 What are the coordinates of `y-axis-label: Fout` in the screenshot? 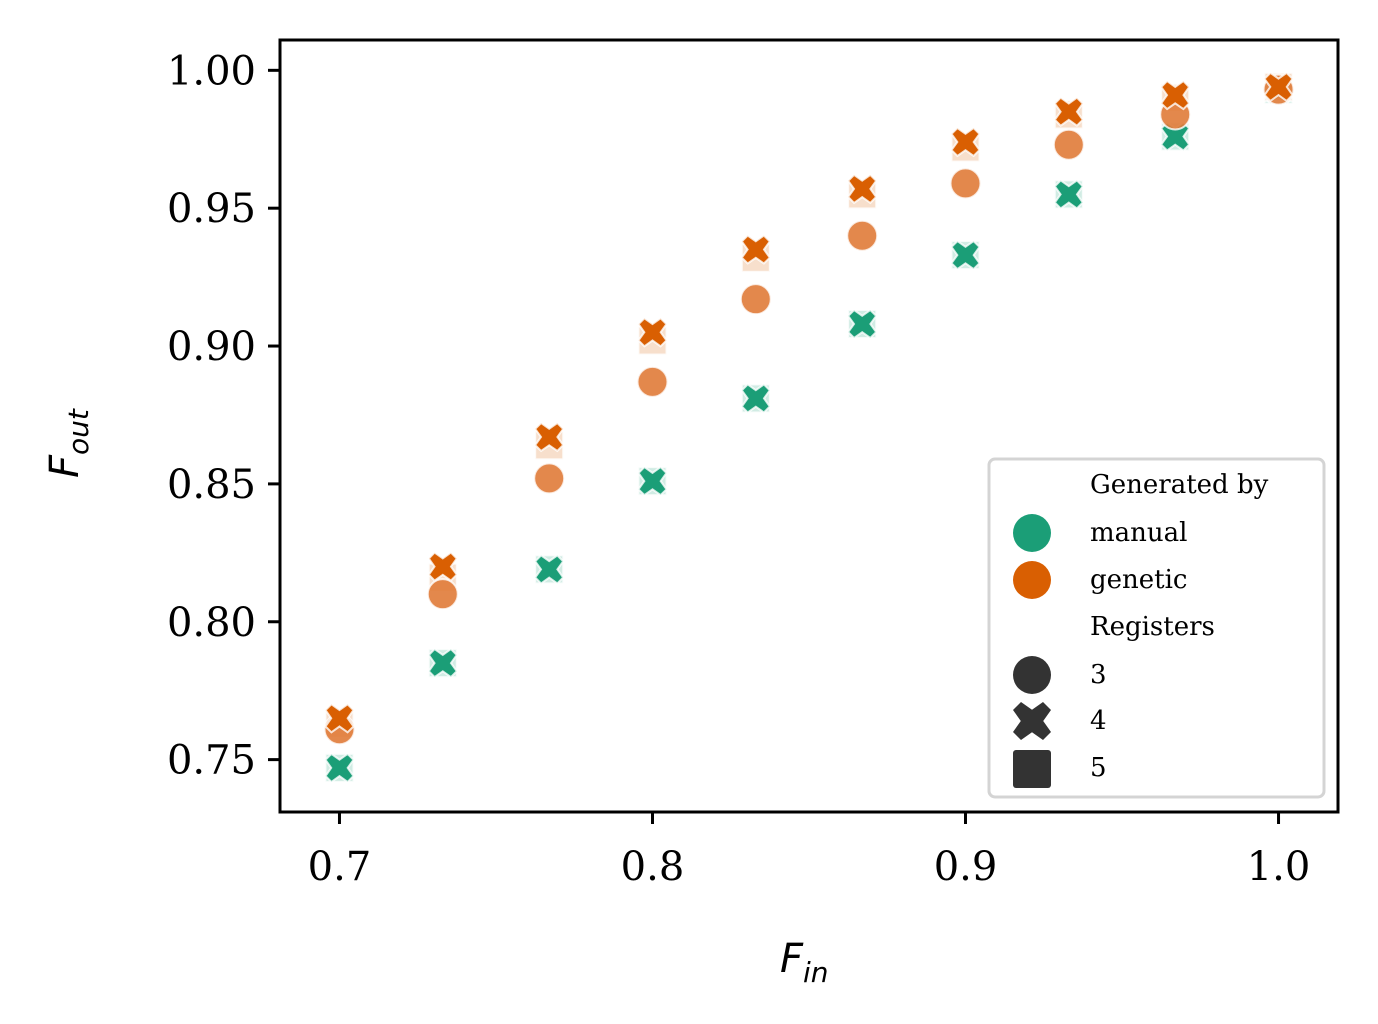 It's located at (68, 443).